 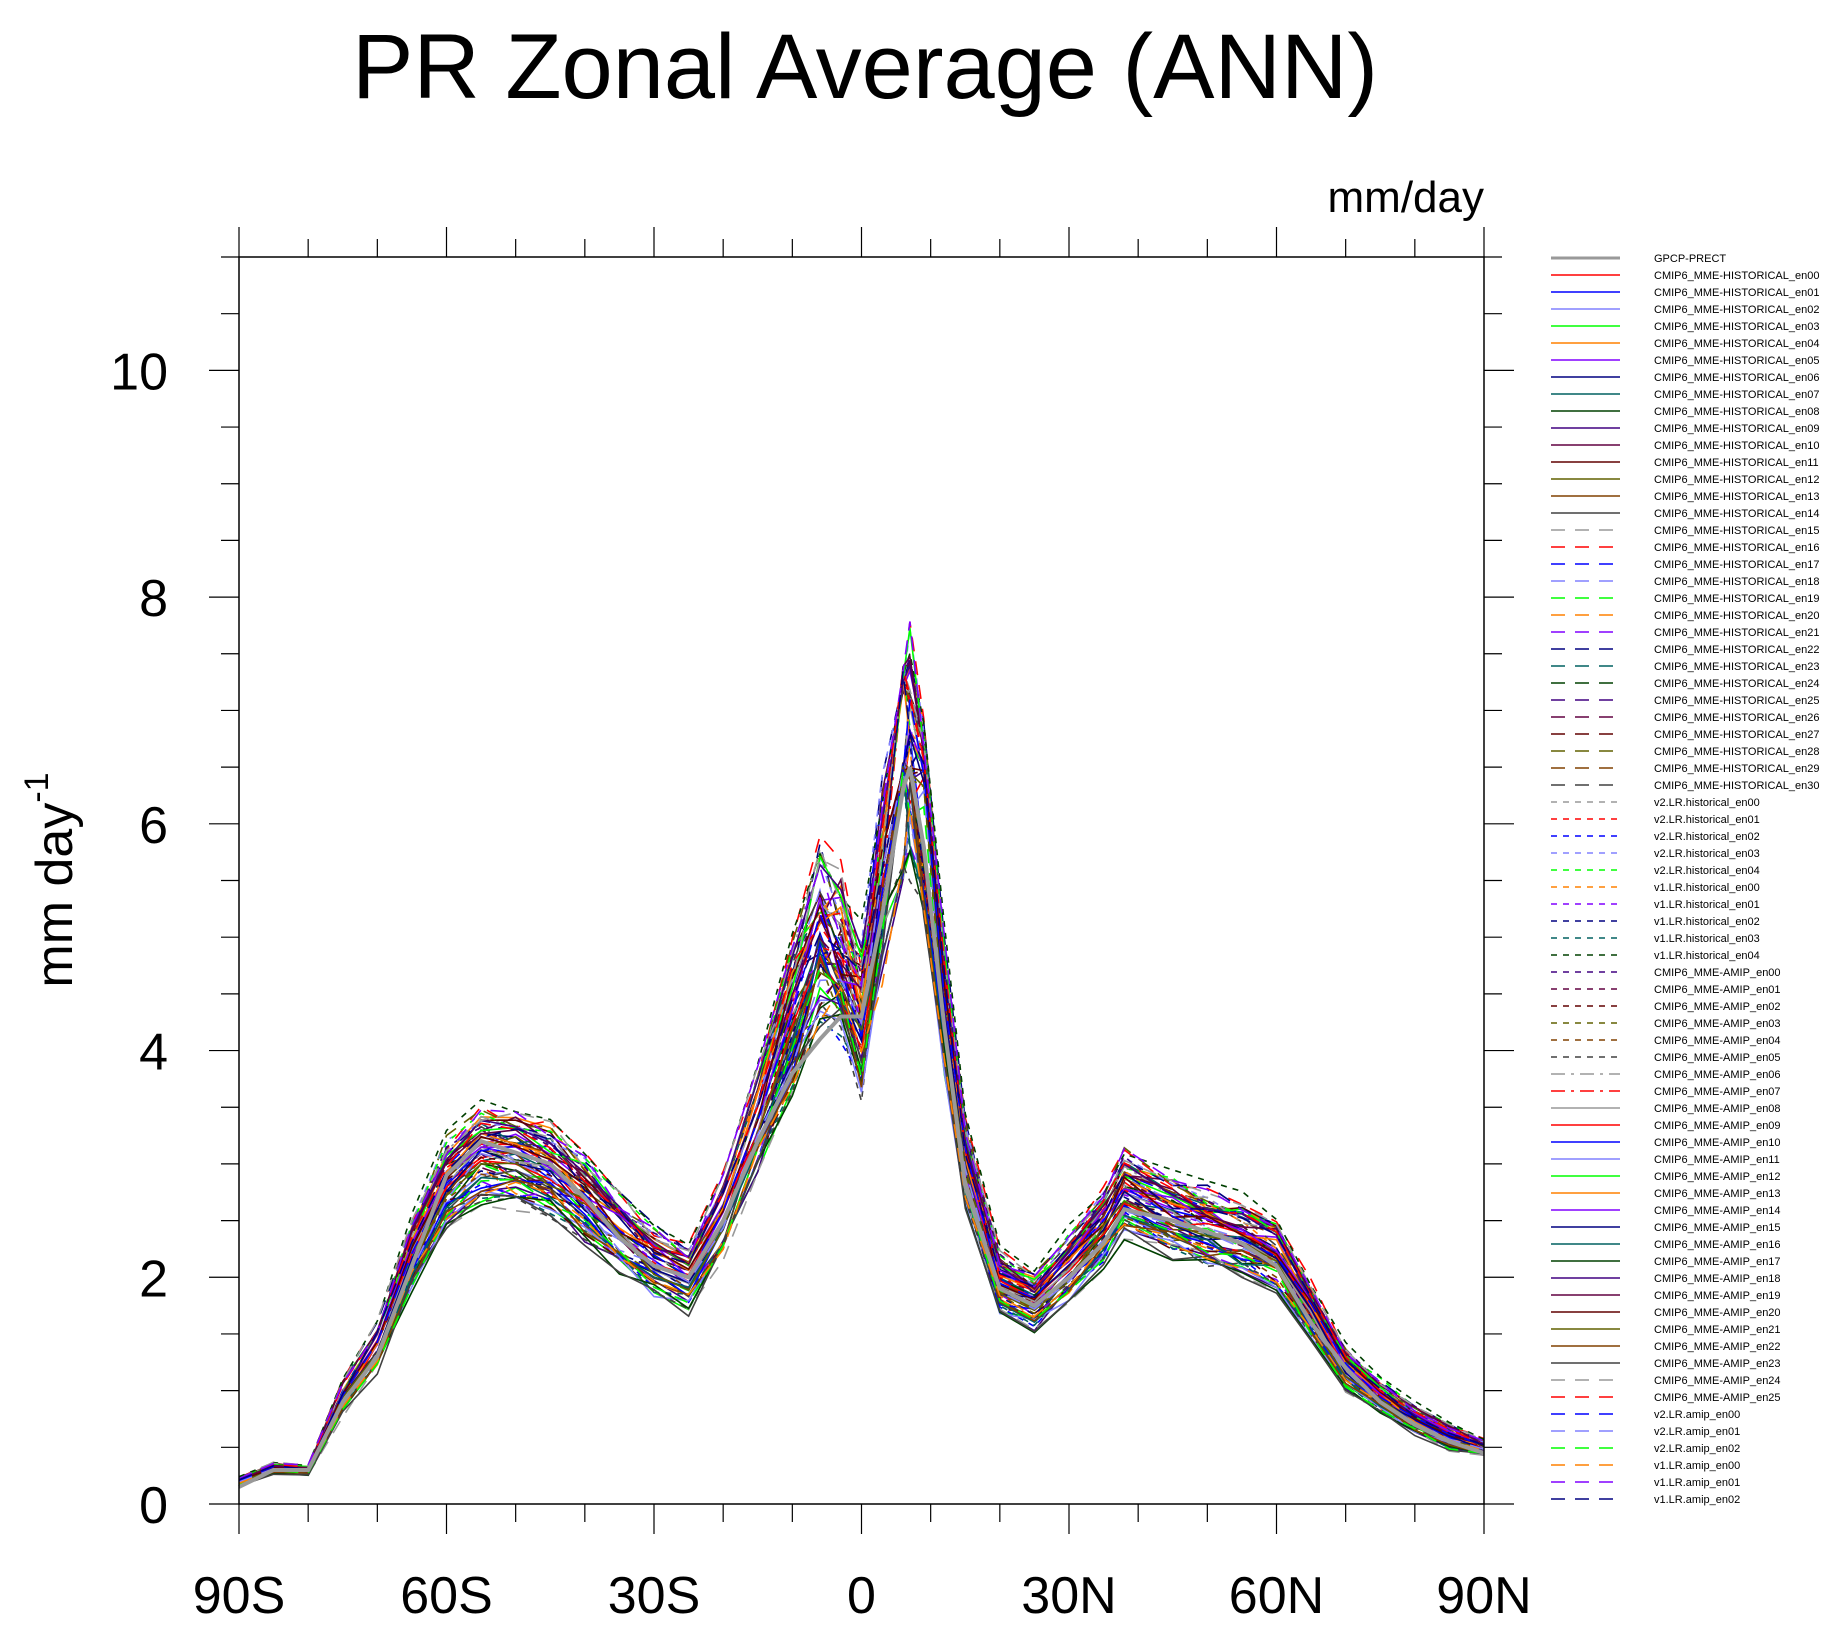 I want to click on legend-label: CMIP6_MME-HISTORICAL_en11, so click(x=1736, y=463).